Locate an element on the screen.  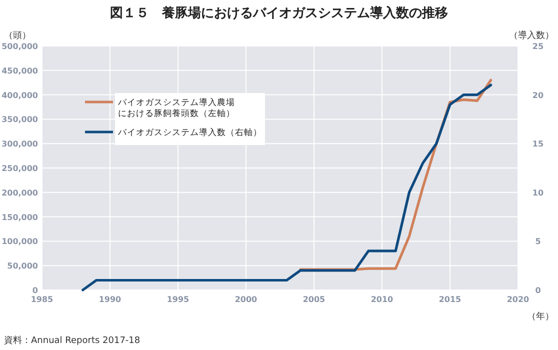
y-tick-label: 500,000 is located at coordinates (20, 46).